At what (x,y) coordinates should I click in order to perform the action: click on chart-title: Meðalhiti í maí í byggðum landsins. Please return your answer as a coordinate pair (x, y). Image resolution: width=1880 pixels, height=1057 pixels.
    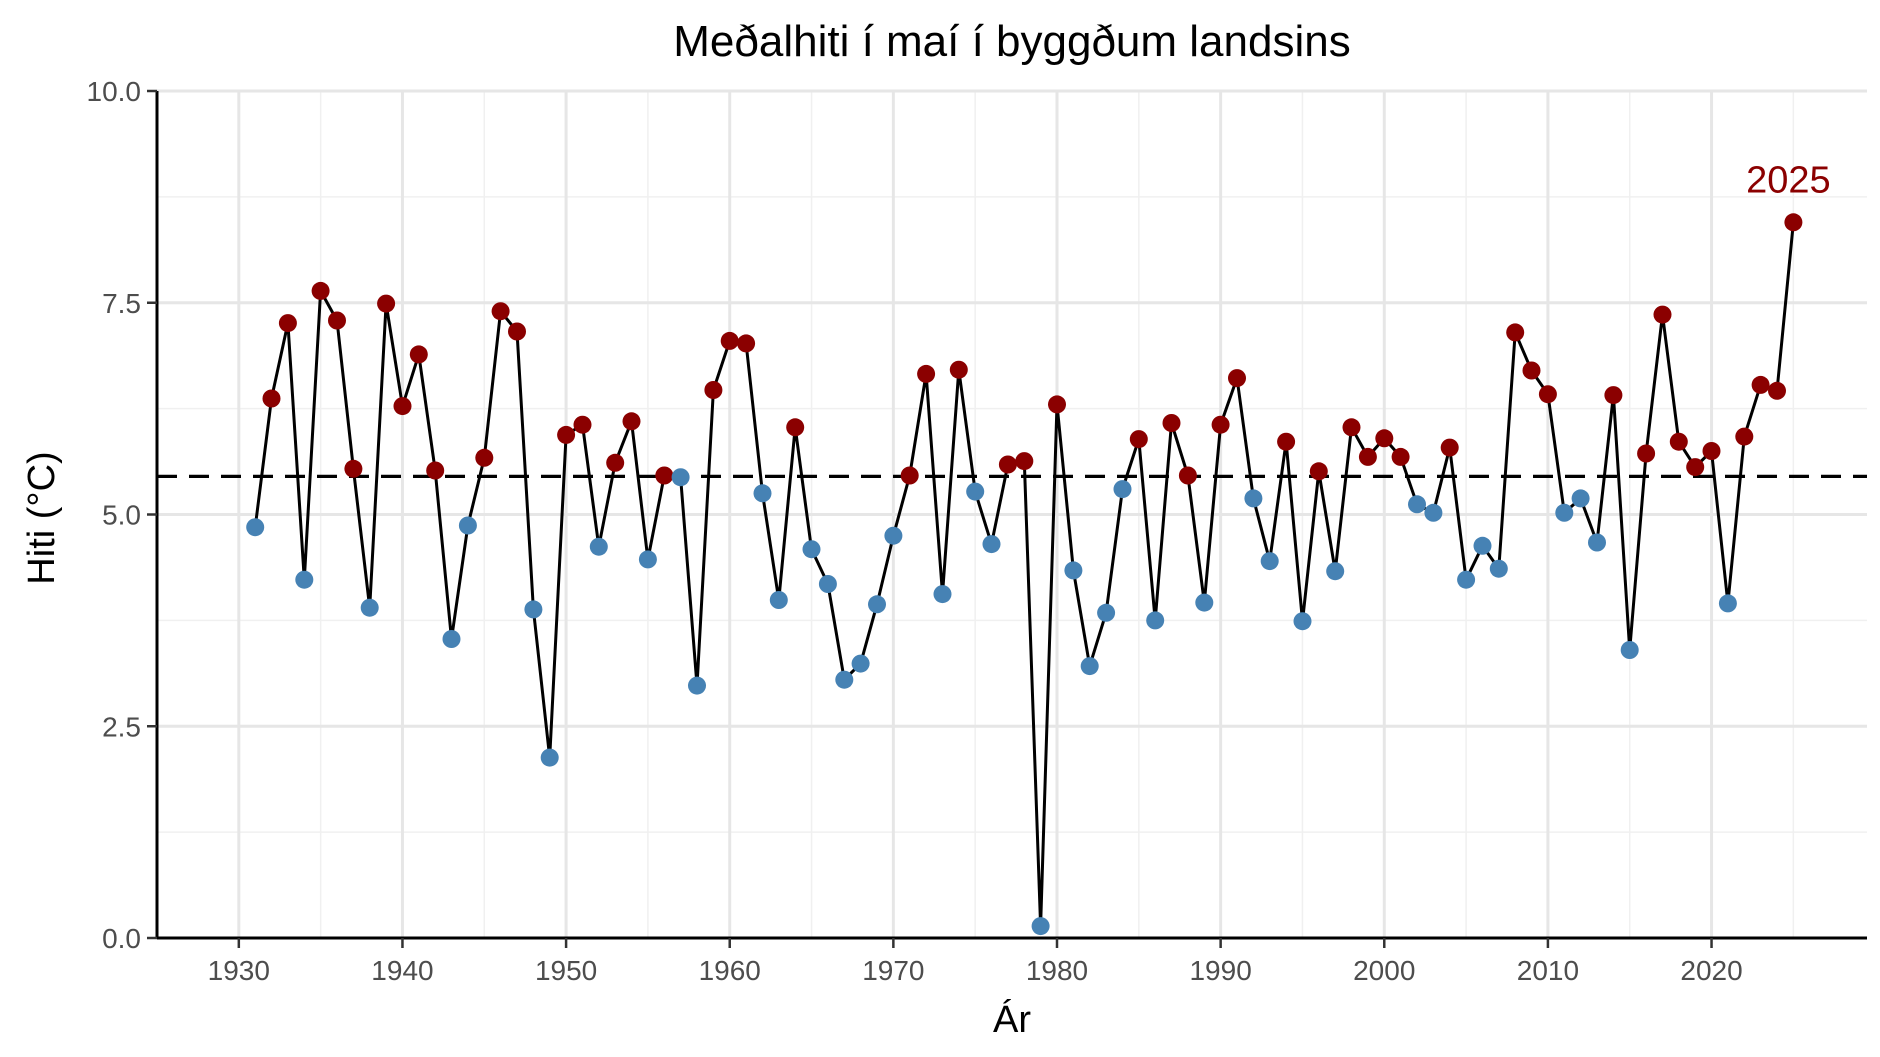
    Looking at the image, I should click on (1011, 41).